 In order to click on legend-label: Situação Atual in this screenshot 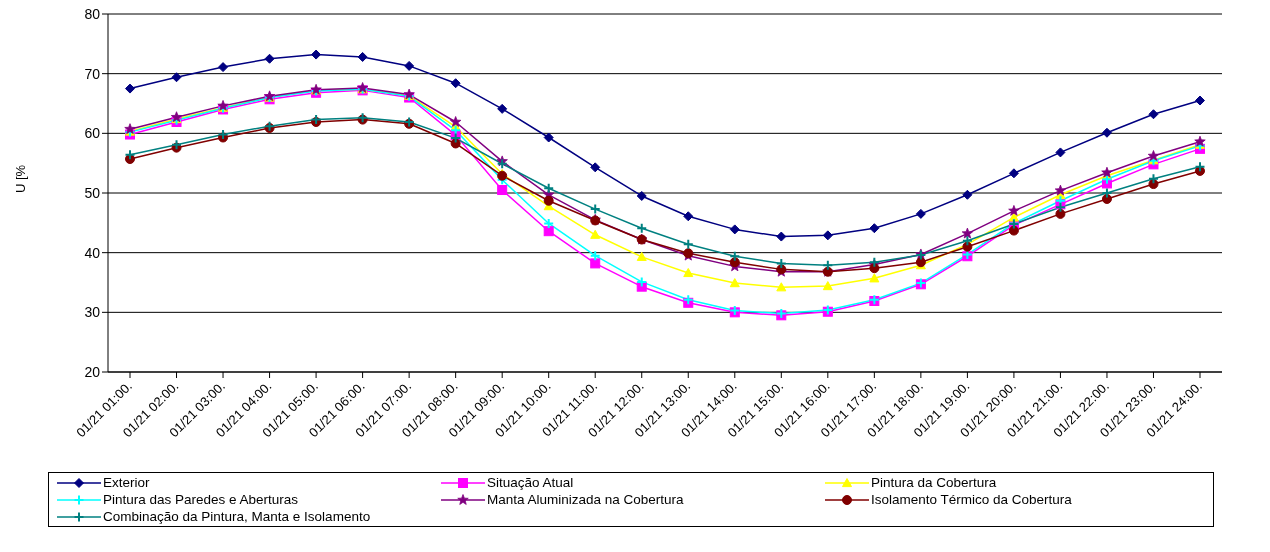, I will do `click(530, 482)`.